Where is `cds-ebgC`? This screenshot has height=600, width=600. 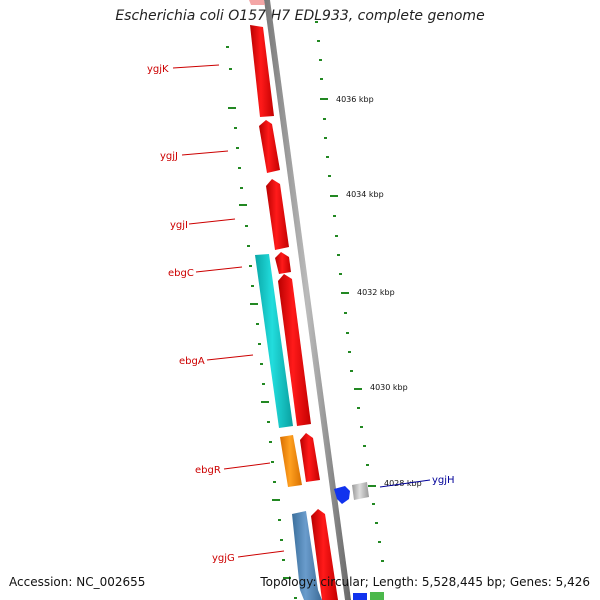 cds-ebgC is located at coordinates (294, 350).